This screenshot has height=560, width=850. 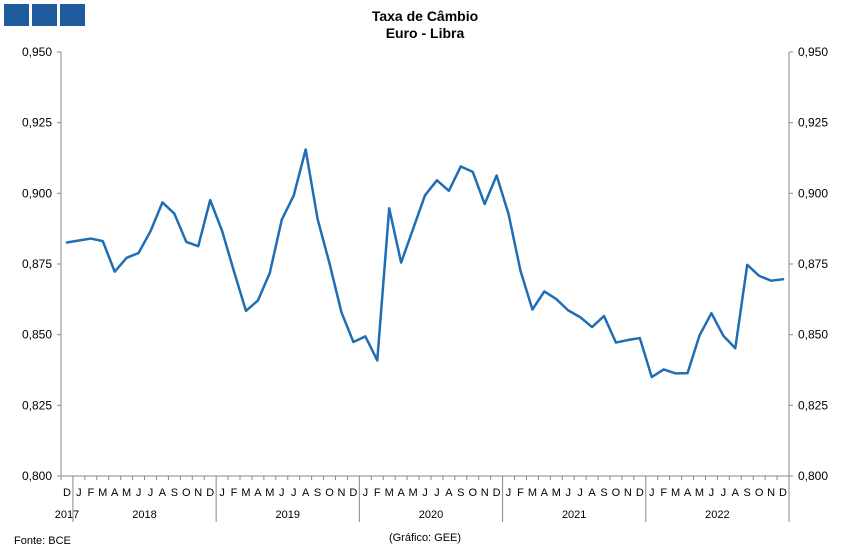 I want to click on chart-credit: (Gráfico: GEE), so click(x=425, y=538).